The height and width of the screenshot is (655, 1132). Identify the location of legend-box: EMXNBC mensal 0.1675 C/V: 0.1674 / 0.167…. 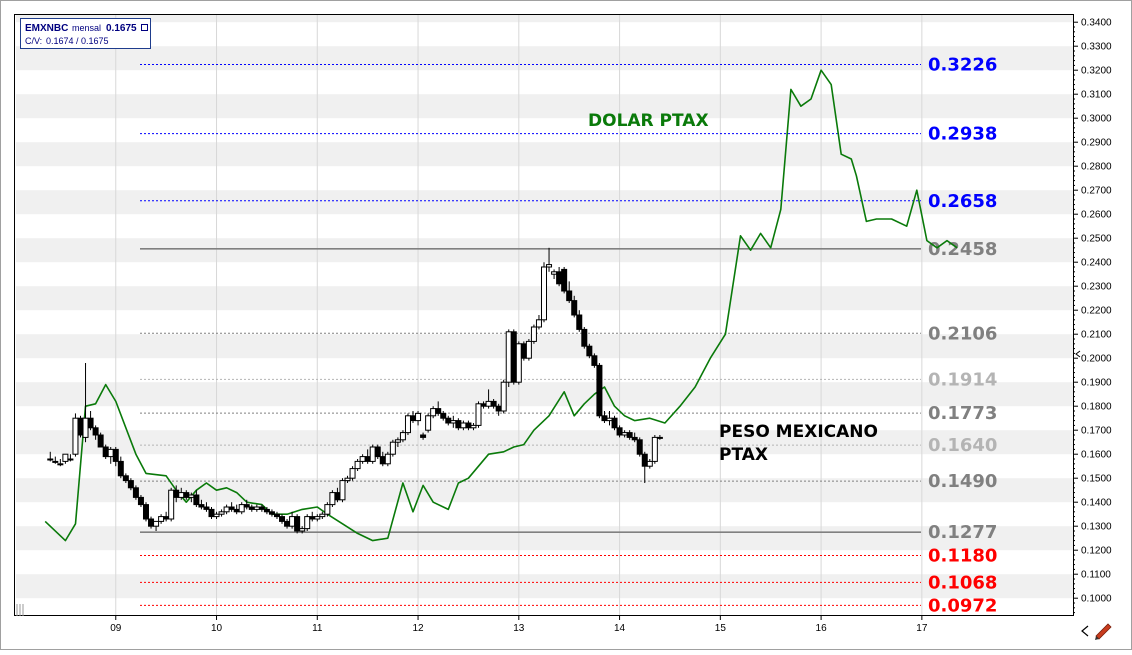
(85, 33).